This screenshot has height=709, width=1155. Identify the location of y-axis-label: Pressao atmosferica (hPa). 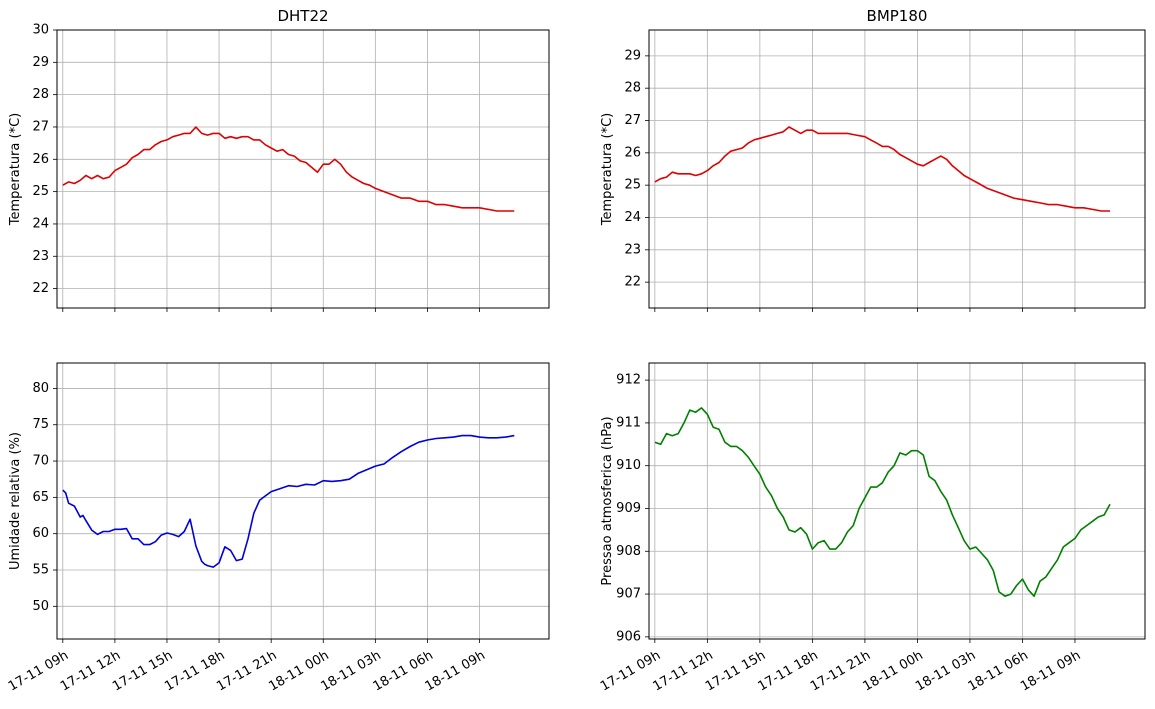
(607, 500).